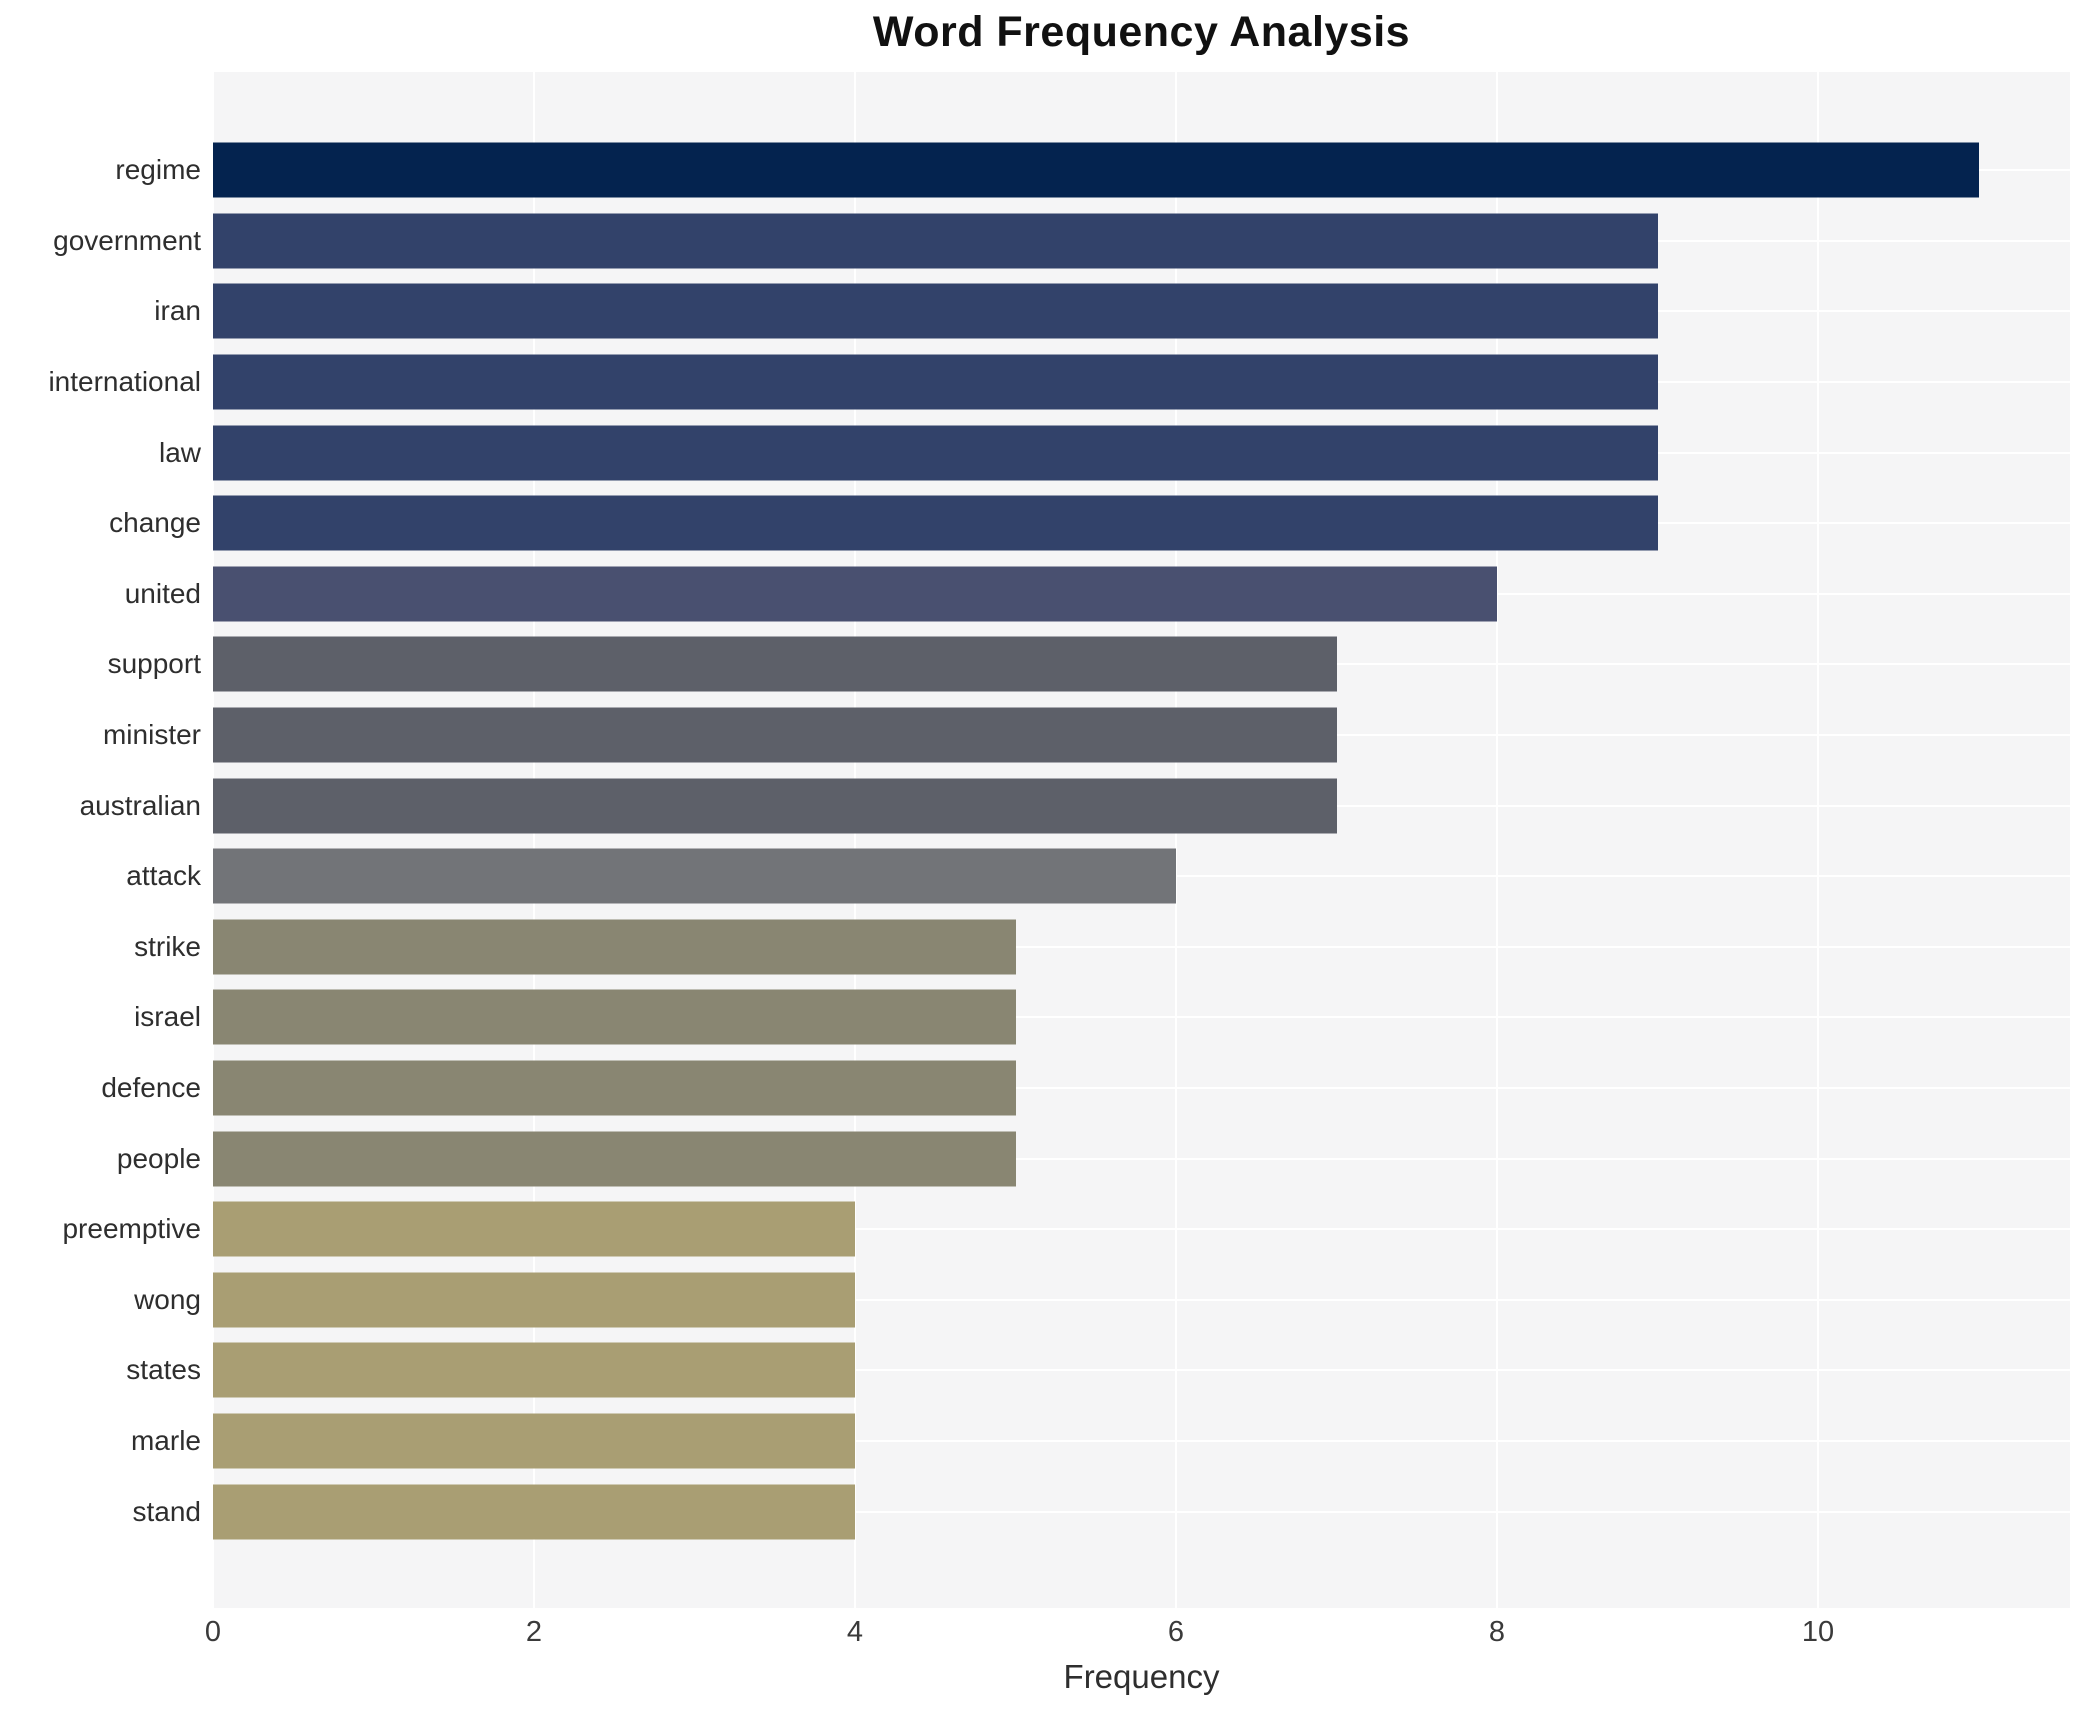 This screenshot has width=2091, height=1710. I want to click on category-label-people: people, so click(158, 1158).